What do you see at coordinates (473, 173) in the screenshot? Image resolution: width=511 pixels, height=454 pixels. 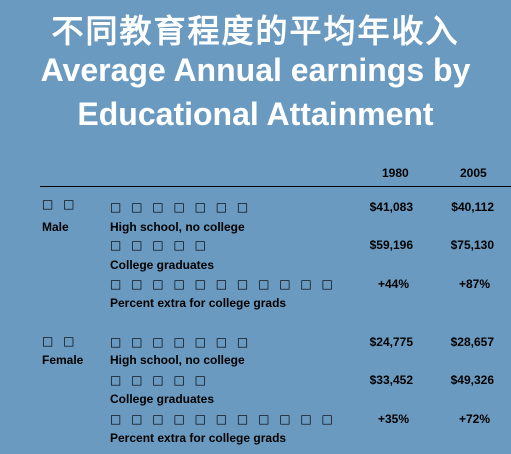 I see `column-header-2005: 2005` at bounding box center [473, 173].